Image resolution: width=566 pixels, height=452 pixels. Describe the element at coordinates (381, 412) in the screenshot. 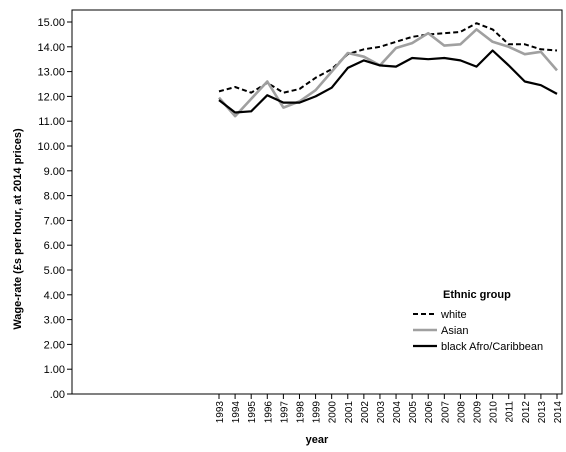

I see `x-tick-label: 2003` at that location.